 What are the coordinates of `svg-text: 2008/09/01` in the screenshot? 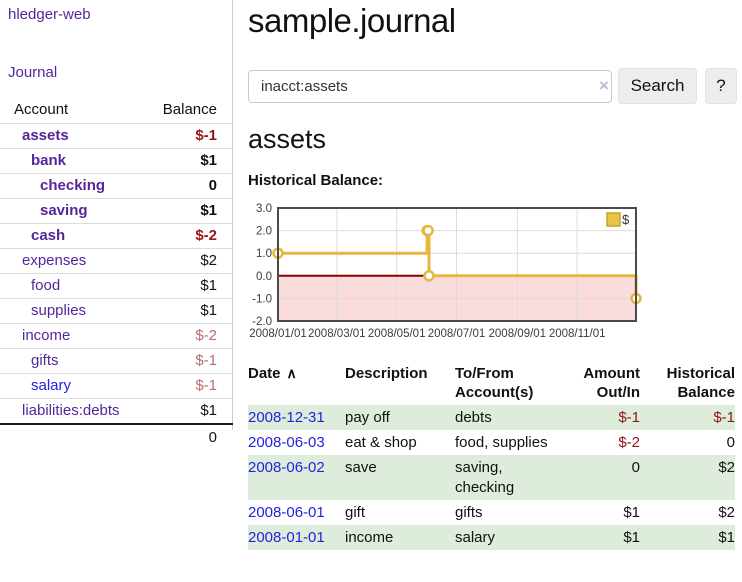 It's located at (518, 334).